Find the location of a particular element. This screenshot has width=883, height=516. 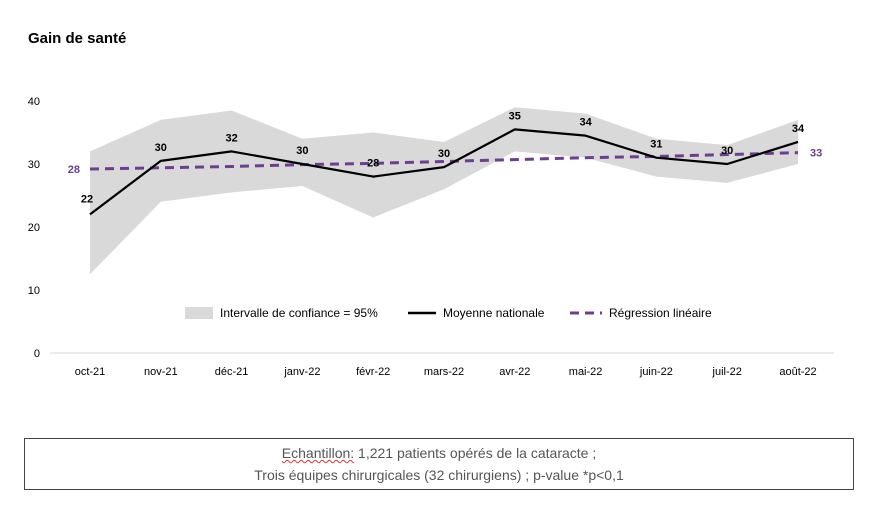

x-tick-label: févr-22 is located at coordinates (373, 372).